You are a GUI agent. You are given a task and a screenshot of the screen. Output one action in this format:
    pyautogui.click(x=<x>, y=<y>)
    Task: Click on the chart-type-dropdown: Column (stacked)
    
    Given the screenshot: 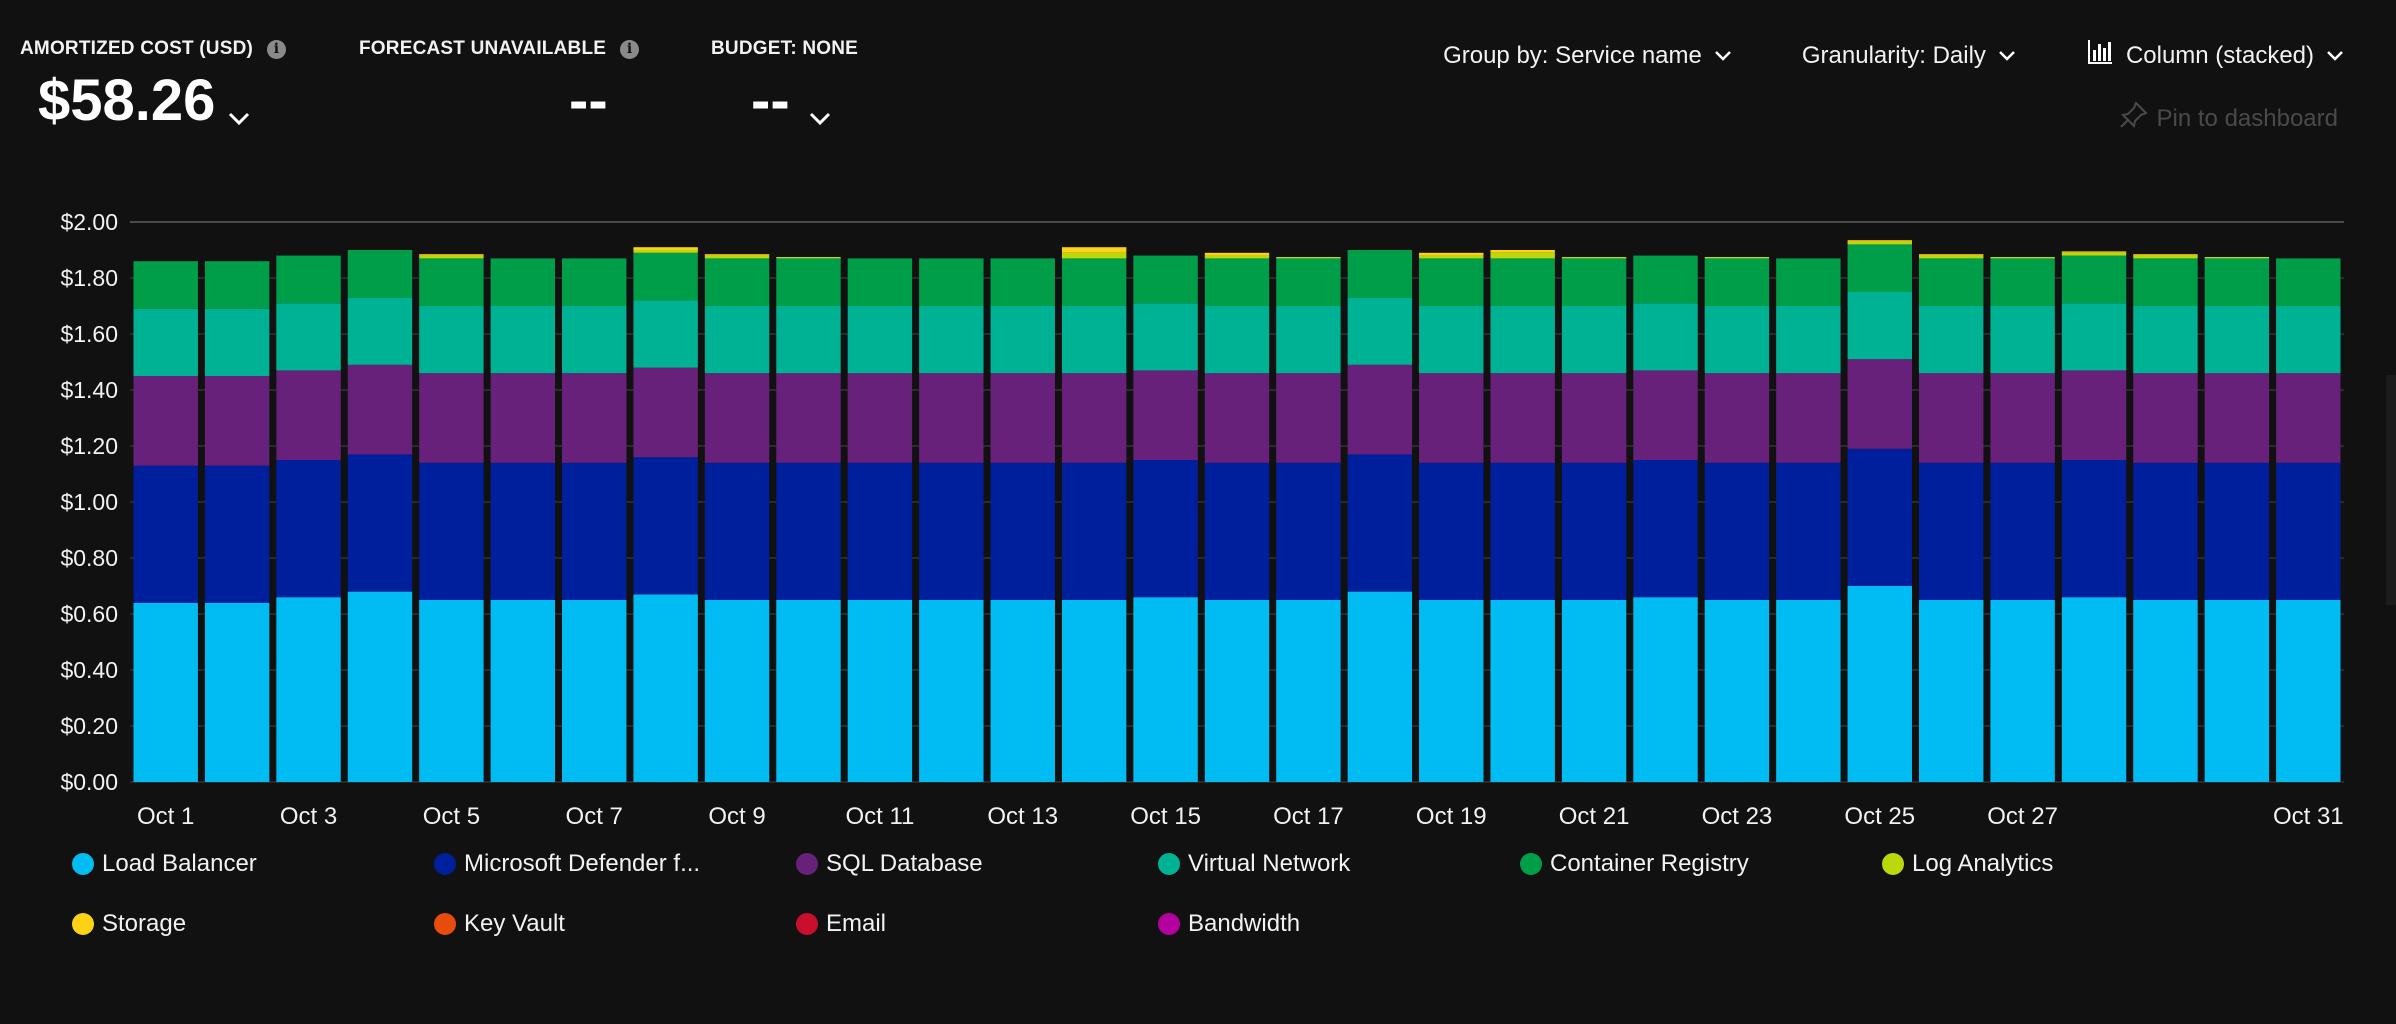 What is the action you would take?
    pyautogui.click(x=2215, y=55)
    